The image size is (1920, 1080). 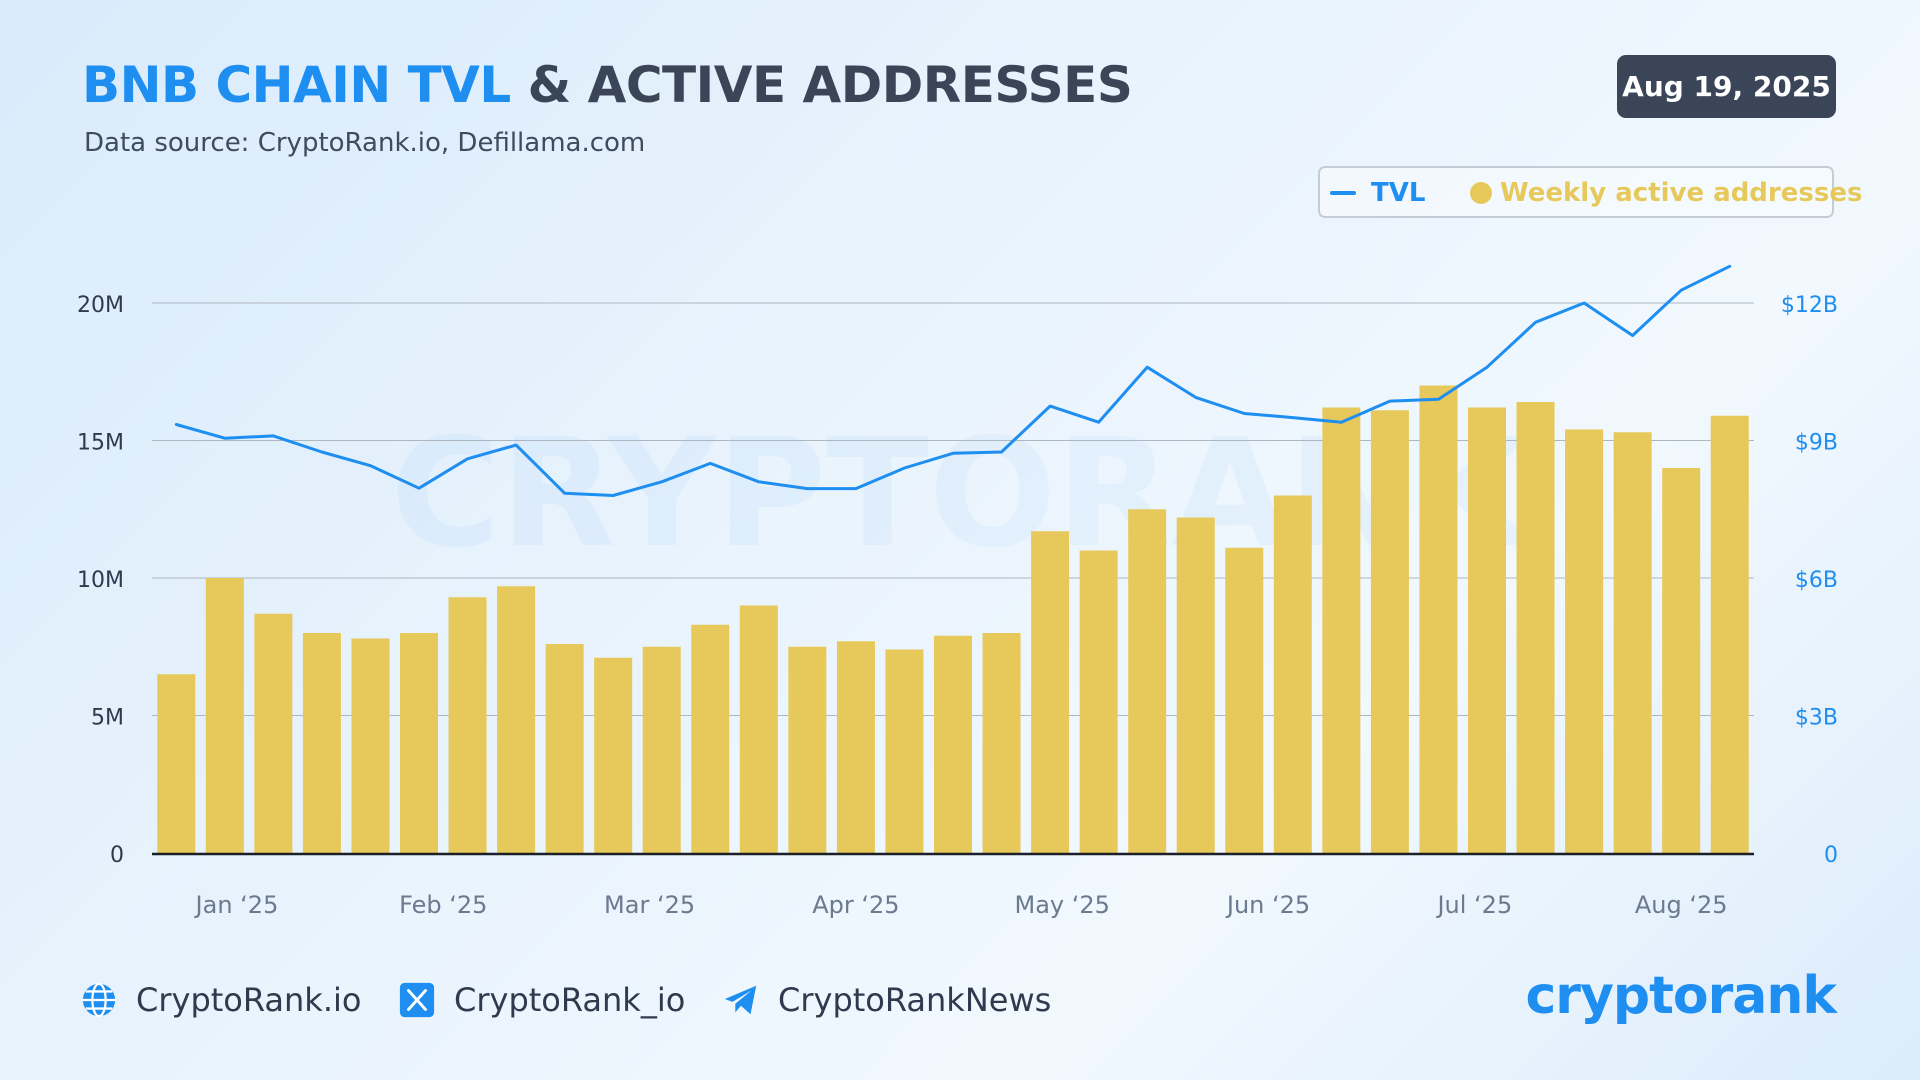 I want to click on date-badge: Aug 19, 2025, so click(x=1726, y=86).